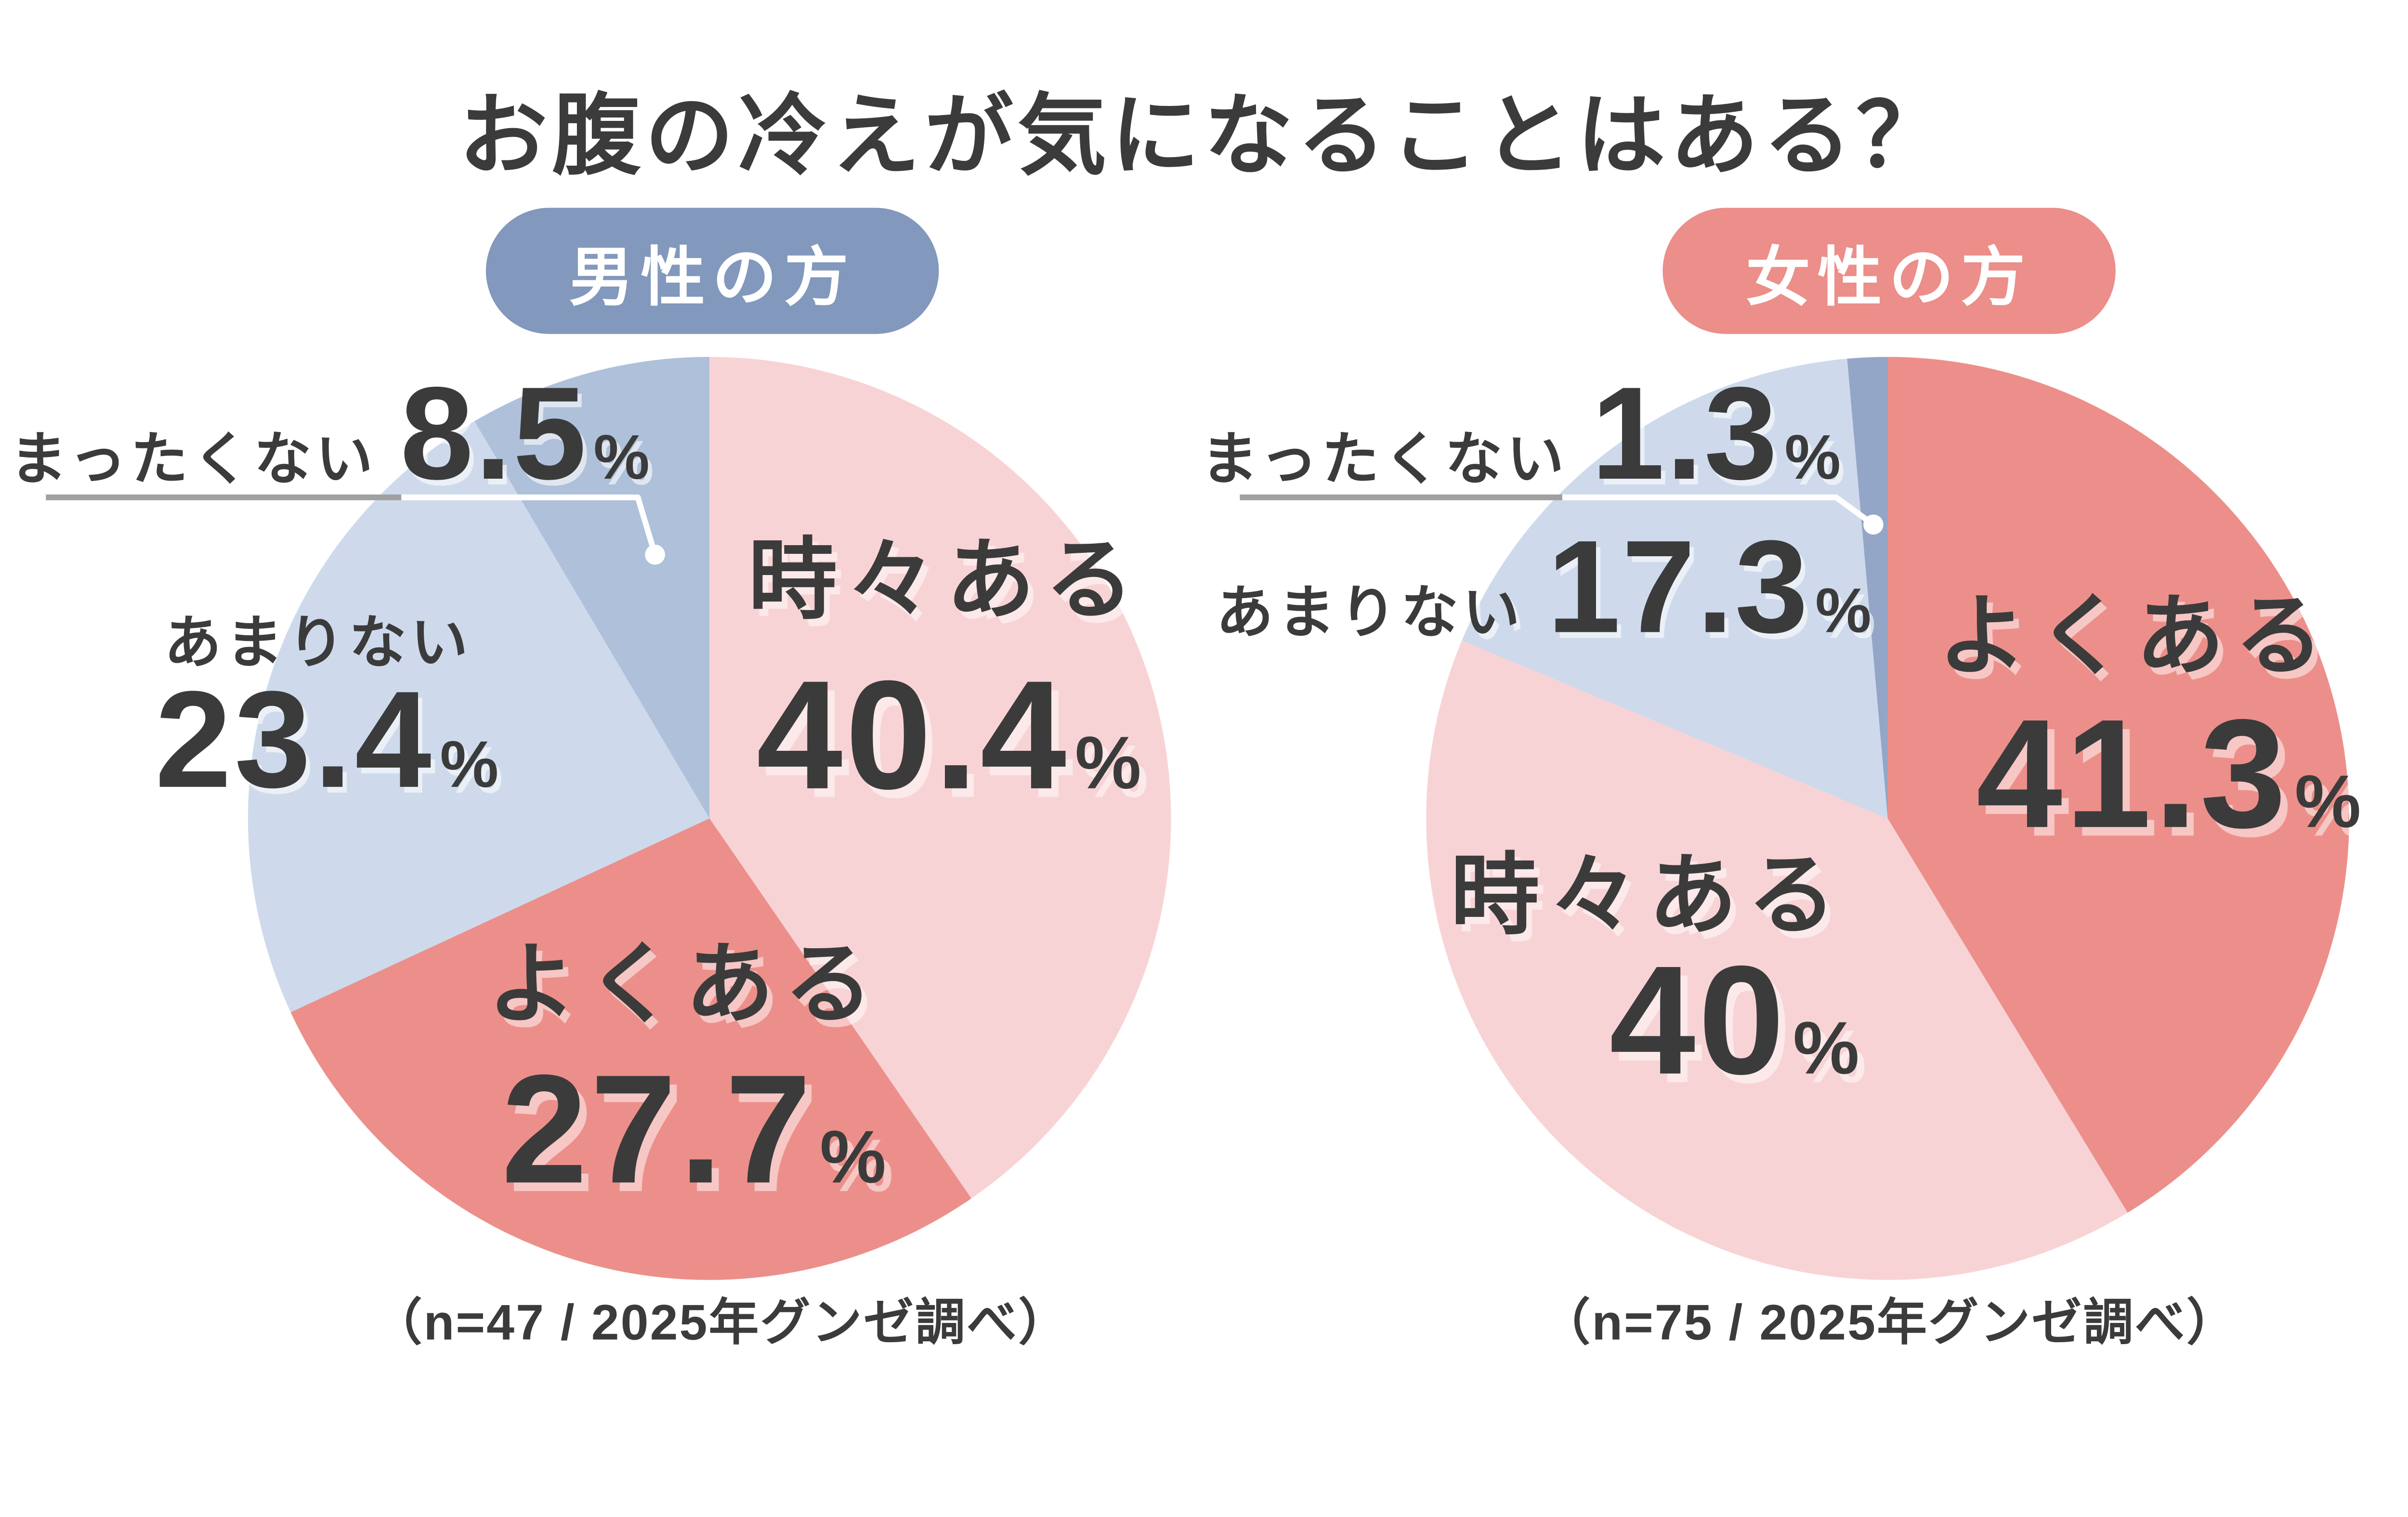 Image resolution: width=2408 pixels, height=1517 pixels. What do you see at coordinates (1543, 588) in the screenshot?
I see `female-amarinai-row: あまりない 17.3%` at bounding box center [1543, 588].